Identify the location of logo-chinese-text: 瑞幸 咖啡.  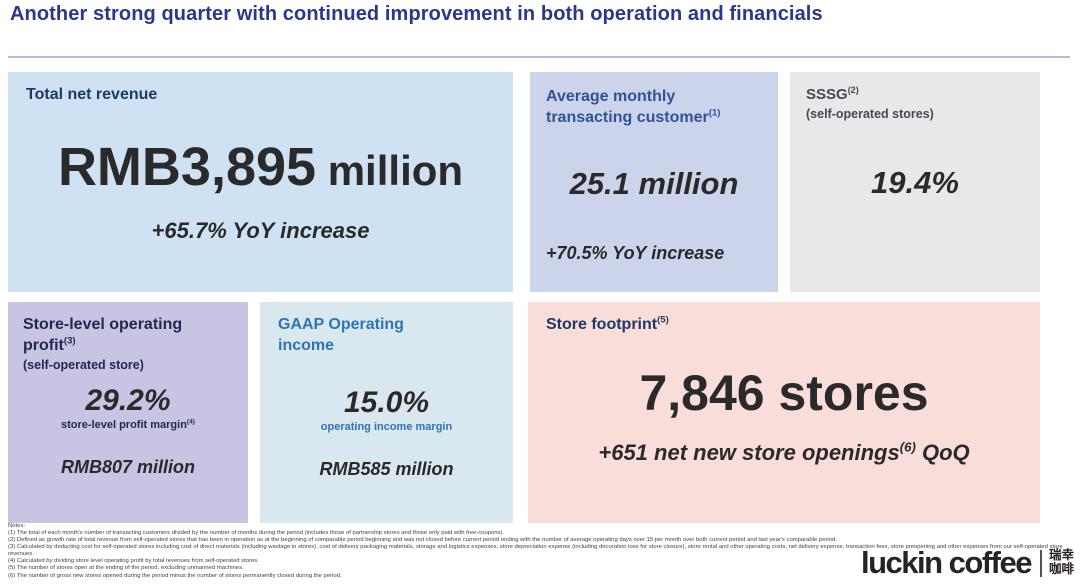
(1061, 562).